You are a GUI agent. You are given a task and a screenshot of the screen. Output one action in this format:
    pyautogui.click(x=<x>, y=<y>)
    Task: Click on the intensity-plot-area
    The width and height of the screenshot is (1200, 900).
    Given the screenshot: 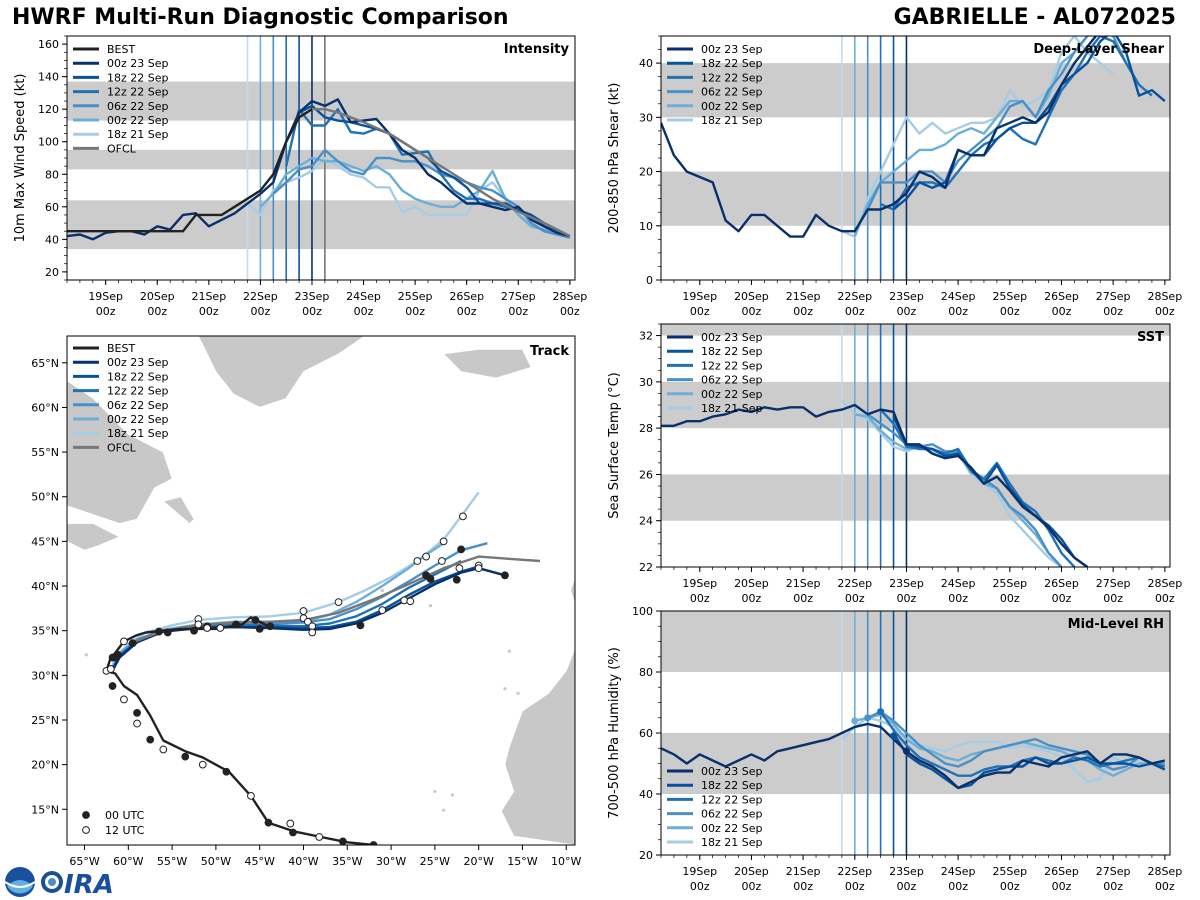 What is the action you would take?
    pyautogui.click(x=321, y=158)
    